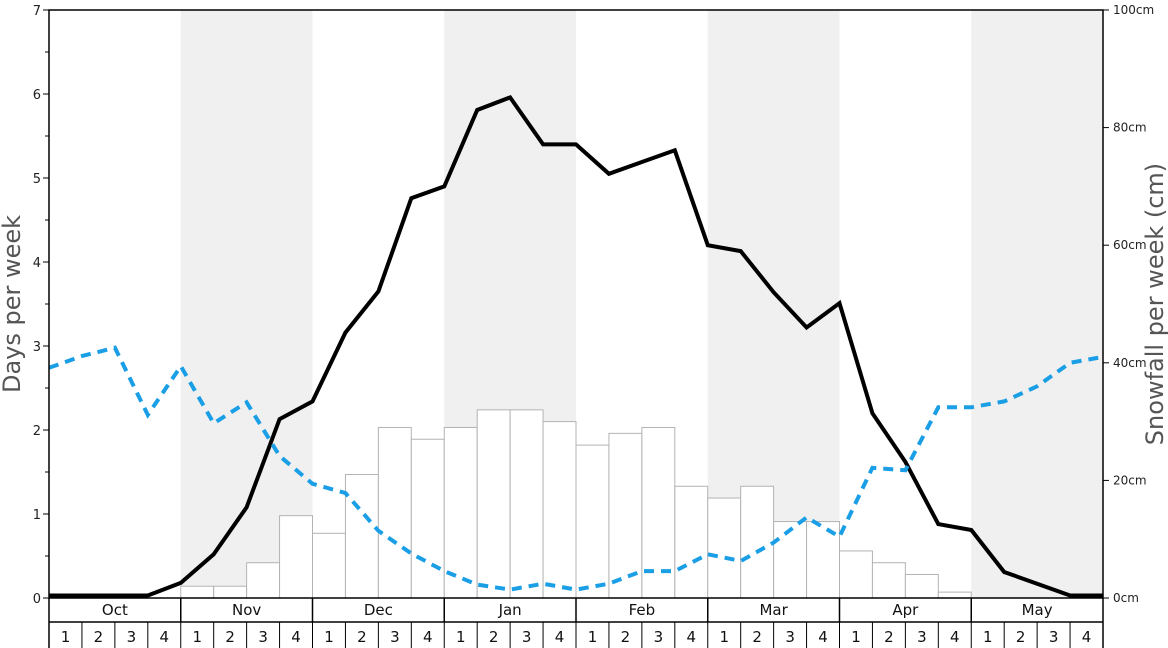 This screenshot has width=1168, height=648. Describe the element at coordinates (37, 11) in the screenshot. I see `left-tick-label: 7` at that location.